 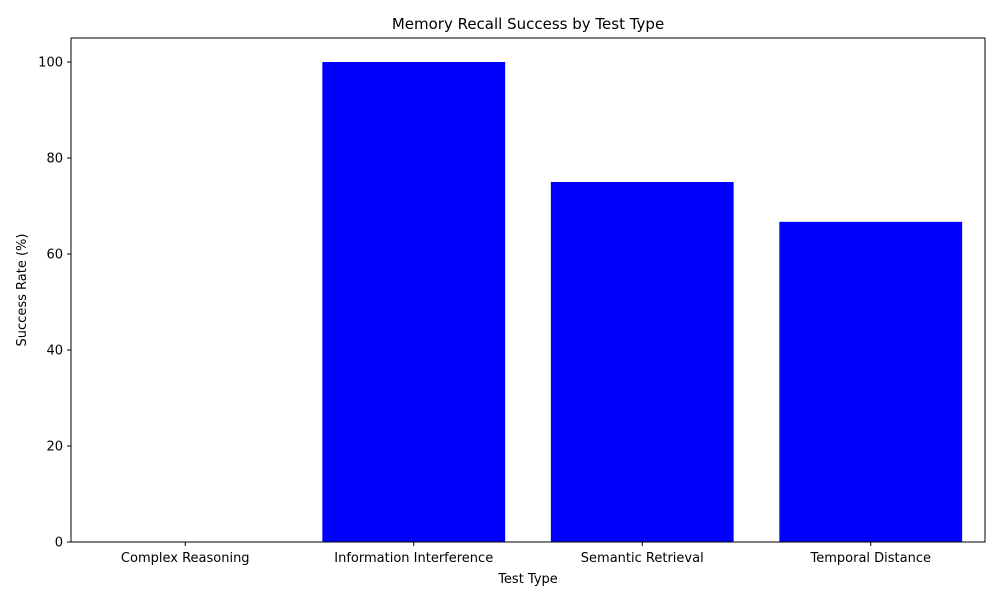 I want to click on x-tick-label: Information Interference, so click(x=413, y=558).